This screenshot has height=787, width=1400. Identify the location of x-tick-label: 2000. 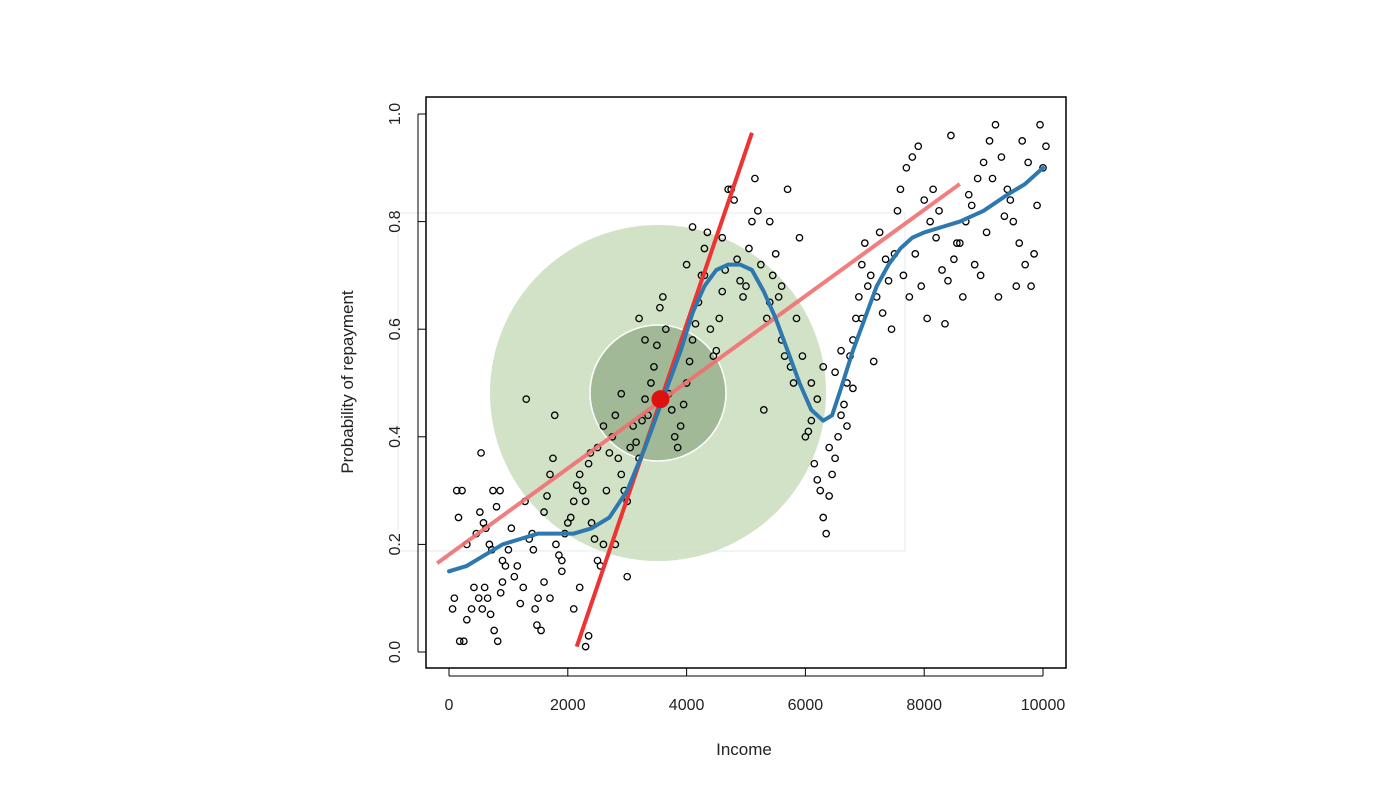
(568, 705).